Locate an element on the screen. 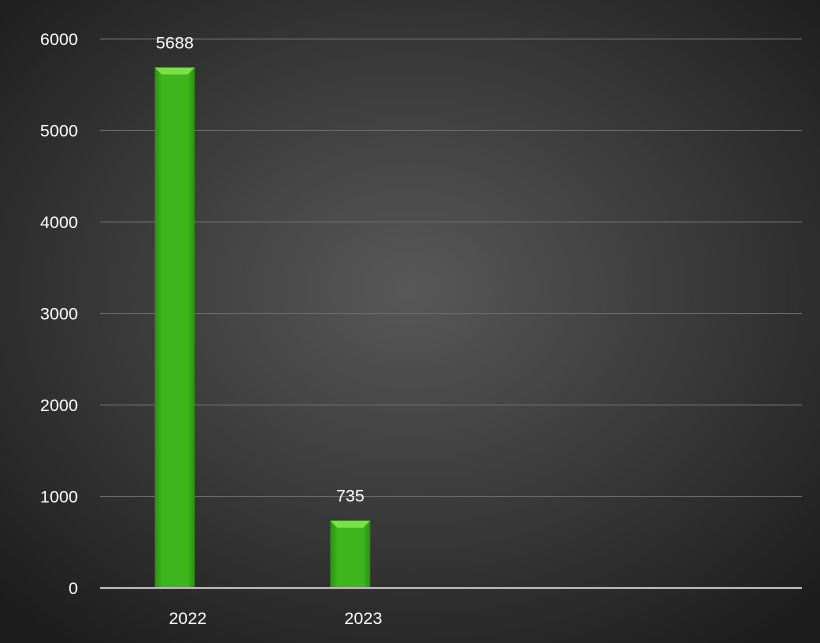  bar-2022 is located at coordinates (174, 328).